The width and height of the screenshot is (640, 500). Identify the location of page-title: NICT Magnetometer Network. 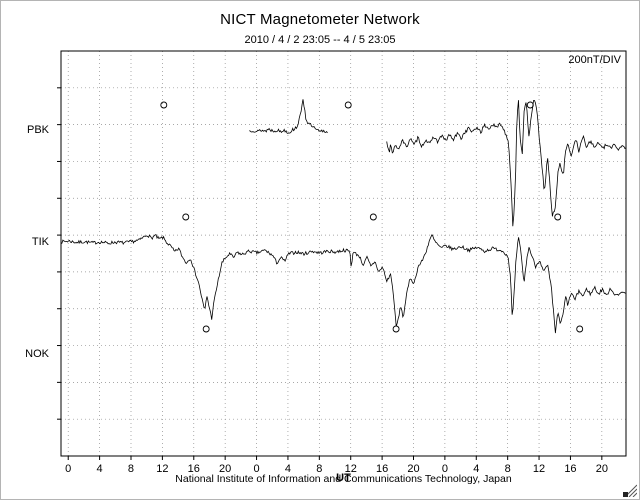
(320, 19).